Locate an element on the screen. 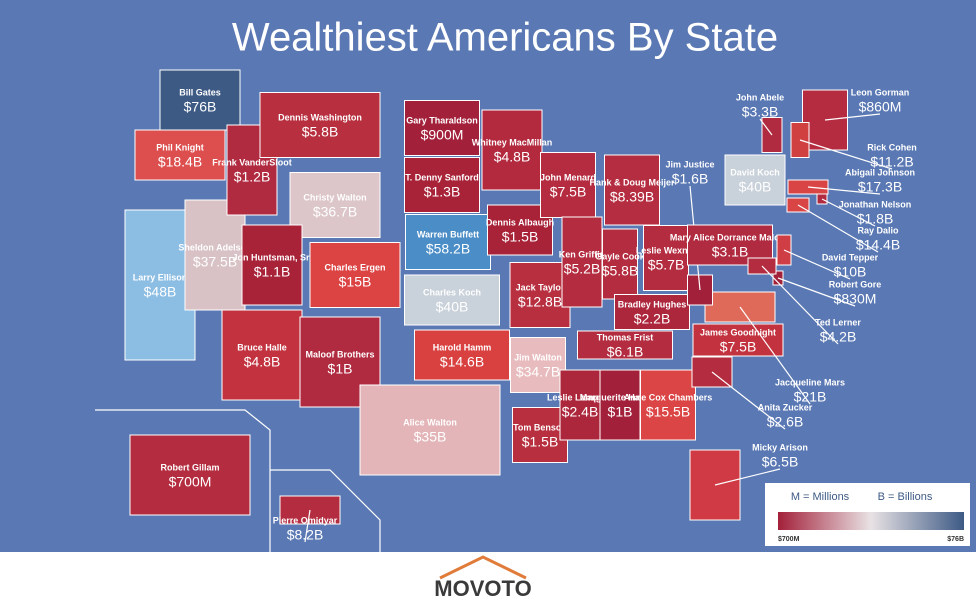 This screenshot has width=976, height=611. title: Wealthiest Americans By State is located at coordinates (505, 38).